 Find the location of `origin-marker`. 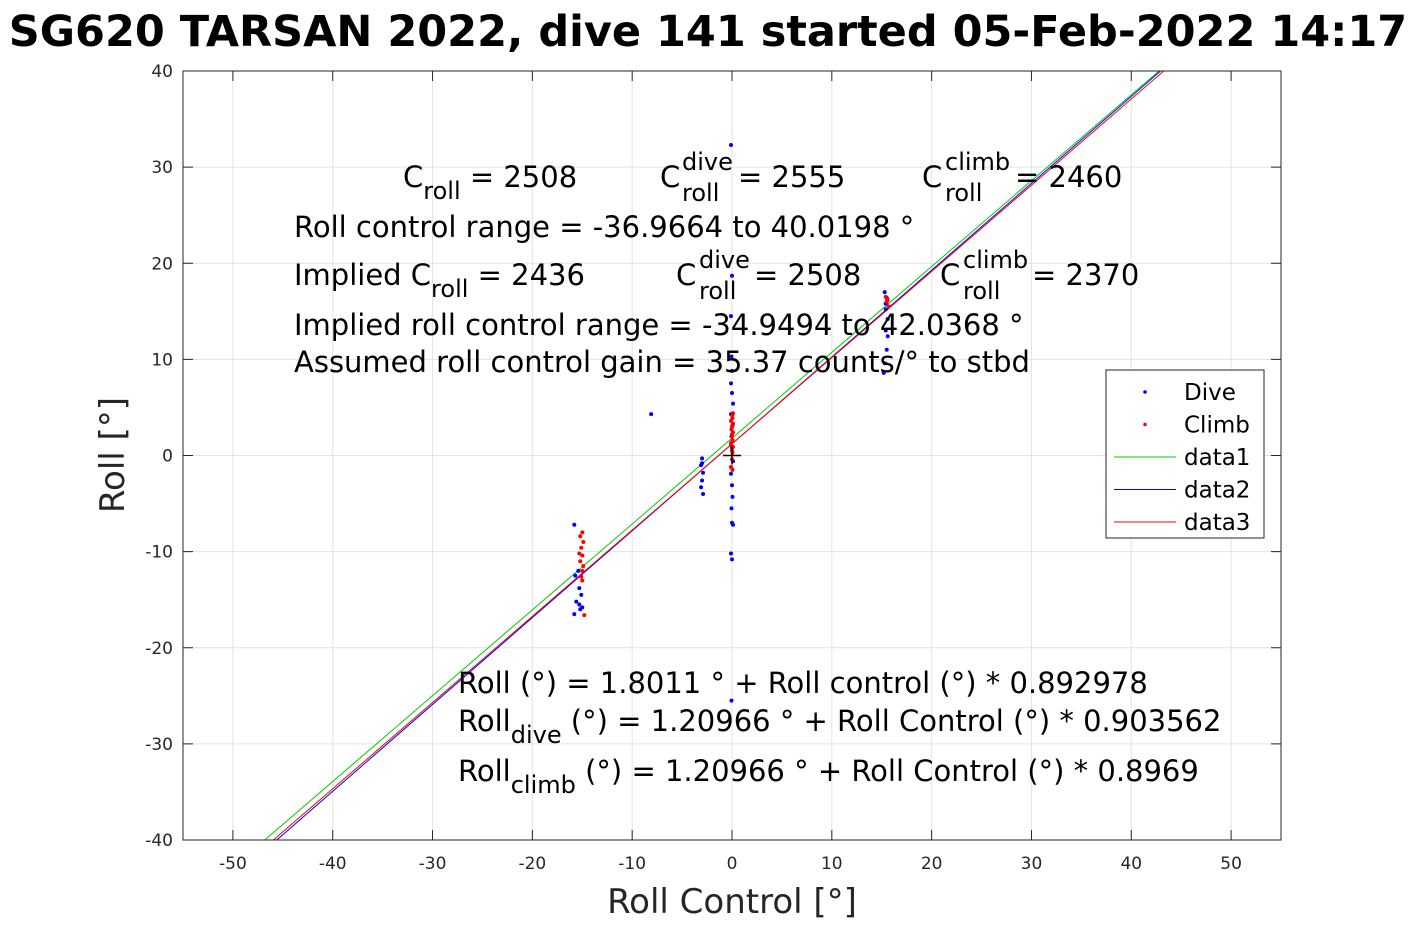

origin-marker is located at coordinates (732, 455).